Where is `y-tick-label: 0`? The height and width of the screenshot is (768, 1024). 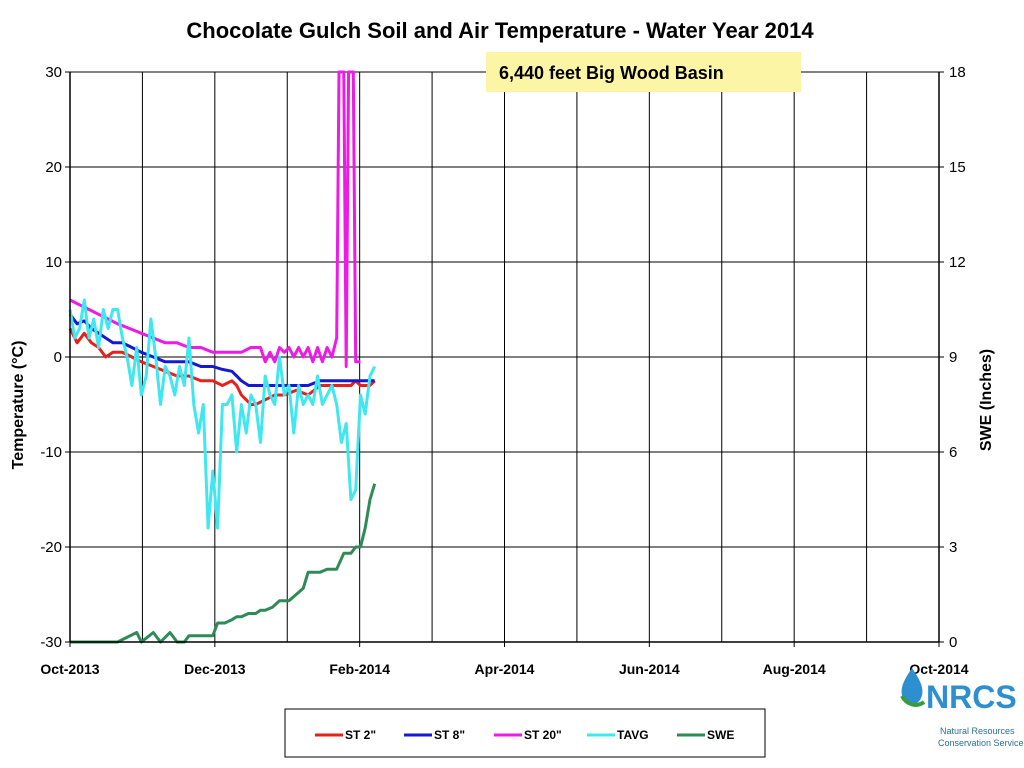
y-tick-label: 0 is located at coordinates (58, 357).